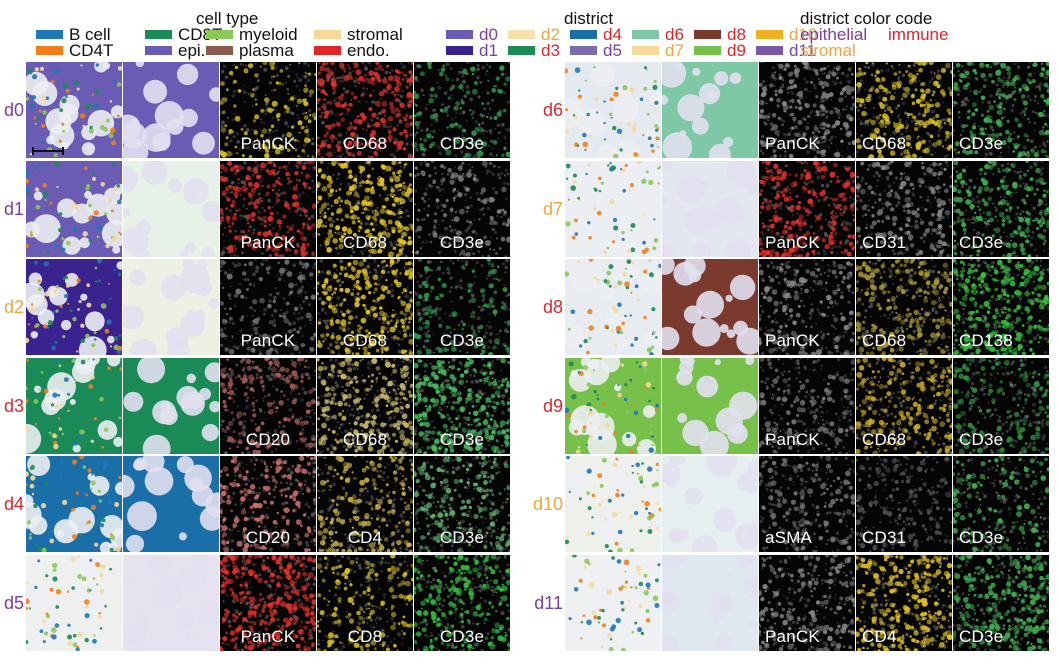  Describe the element at coordinates (589, 18) in the screenshot. I see `legend-district-title: district` at that location.